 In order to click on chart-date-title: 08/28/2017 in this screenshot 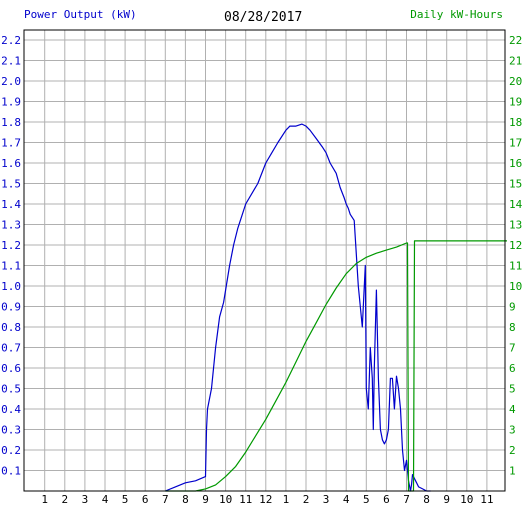, I will do `click(263, 17)`.